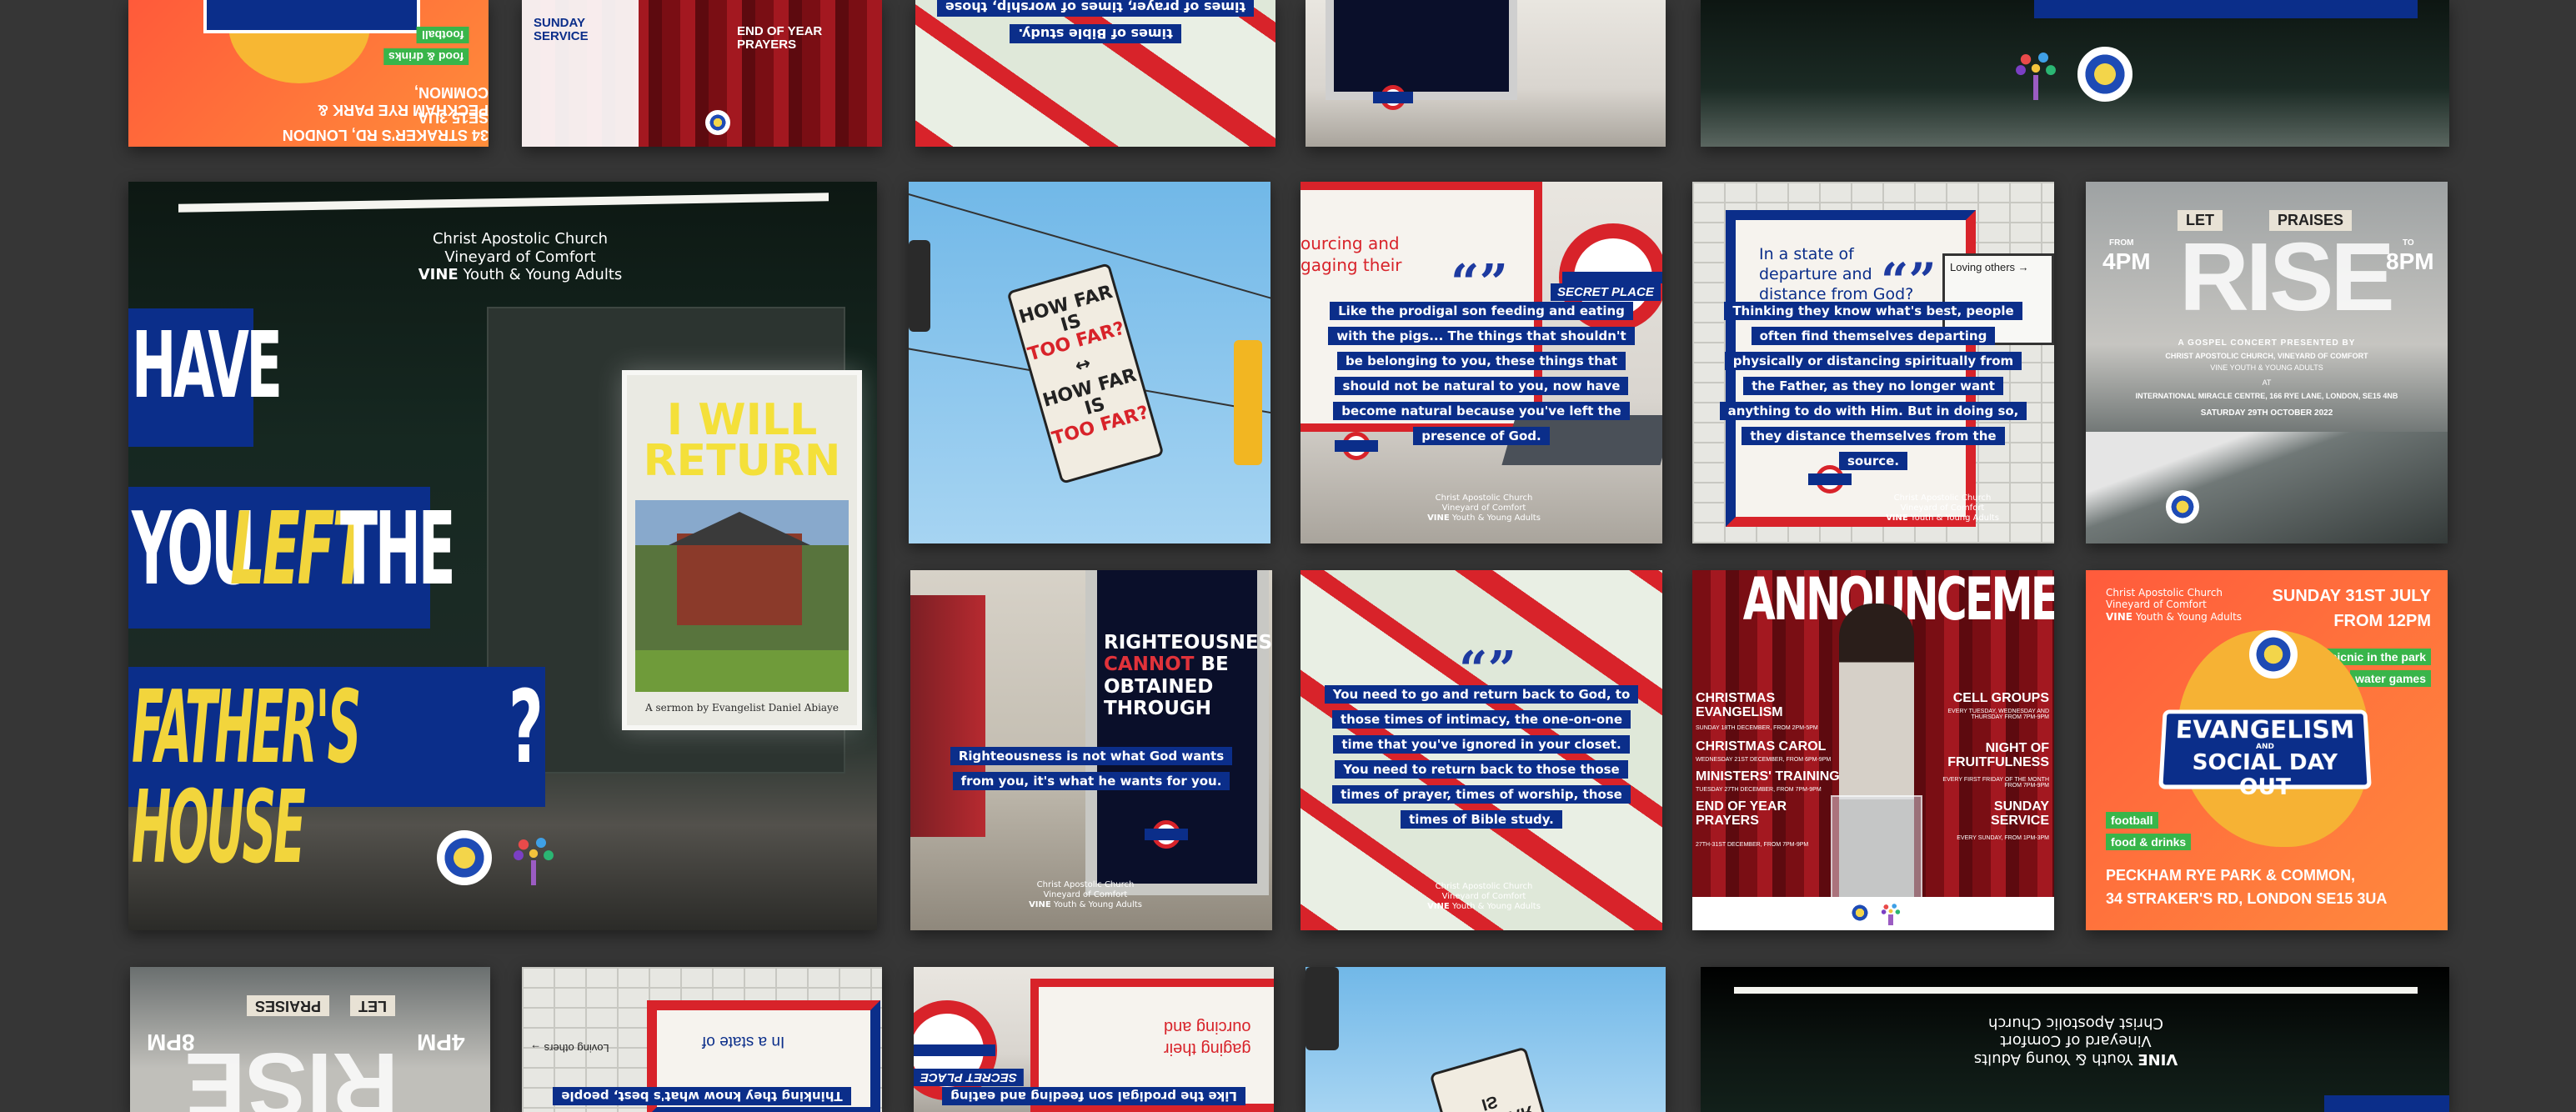 This screenshot has height=1112, width=2576. Describe the element at coordinates (1481, 745) in the screenshot. I see `caption-line: time that you've ignored in your closet.` at that location.